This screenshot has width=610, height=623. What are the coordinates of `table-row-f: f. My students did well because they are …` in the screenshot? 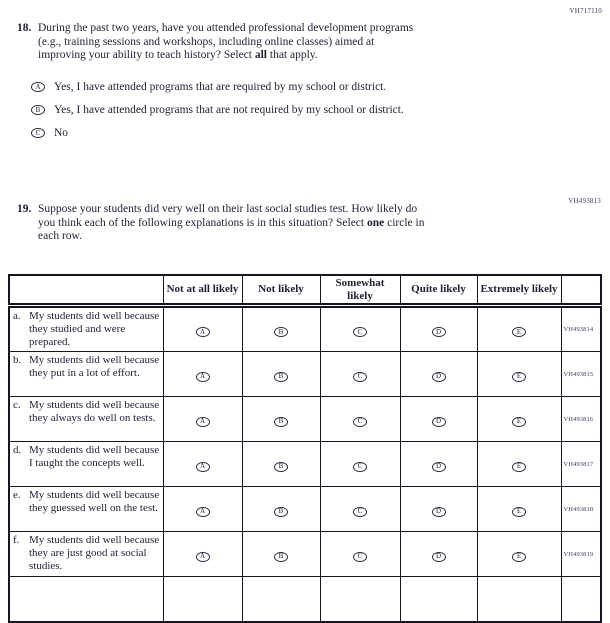 It's located at (305, 554).